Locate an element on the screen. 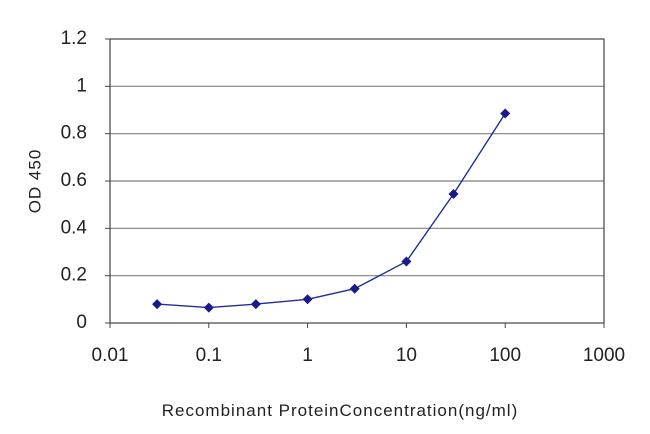 The height and width of the screenshot is (434, 650). x-tick-label-1: 0.1 is located at coordinates (209, 355).